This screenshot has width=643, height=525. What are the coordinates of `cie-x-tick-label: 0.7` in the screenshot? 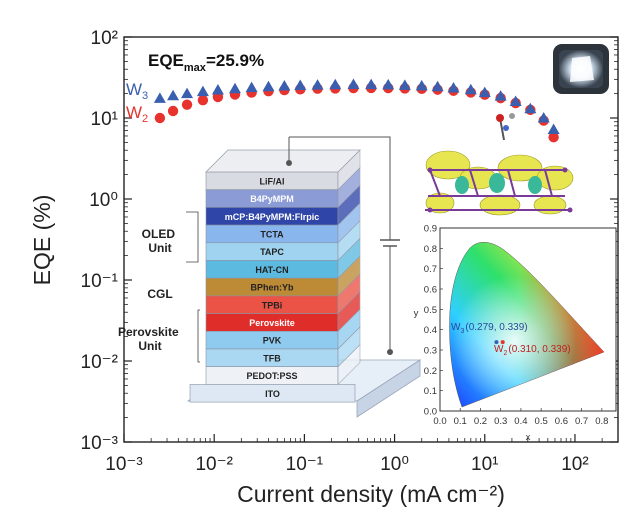 It's located at (581, 421).